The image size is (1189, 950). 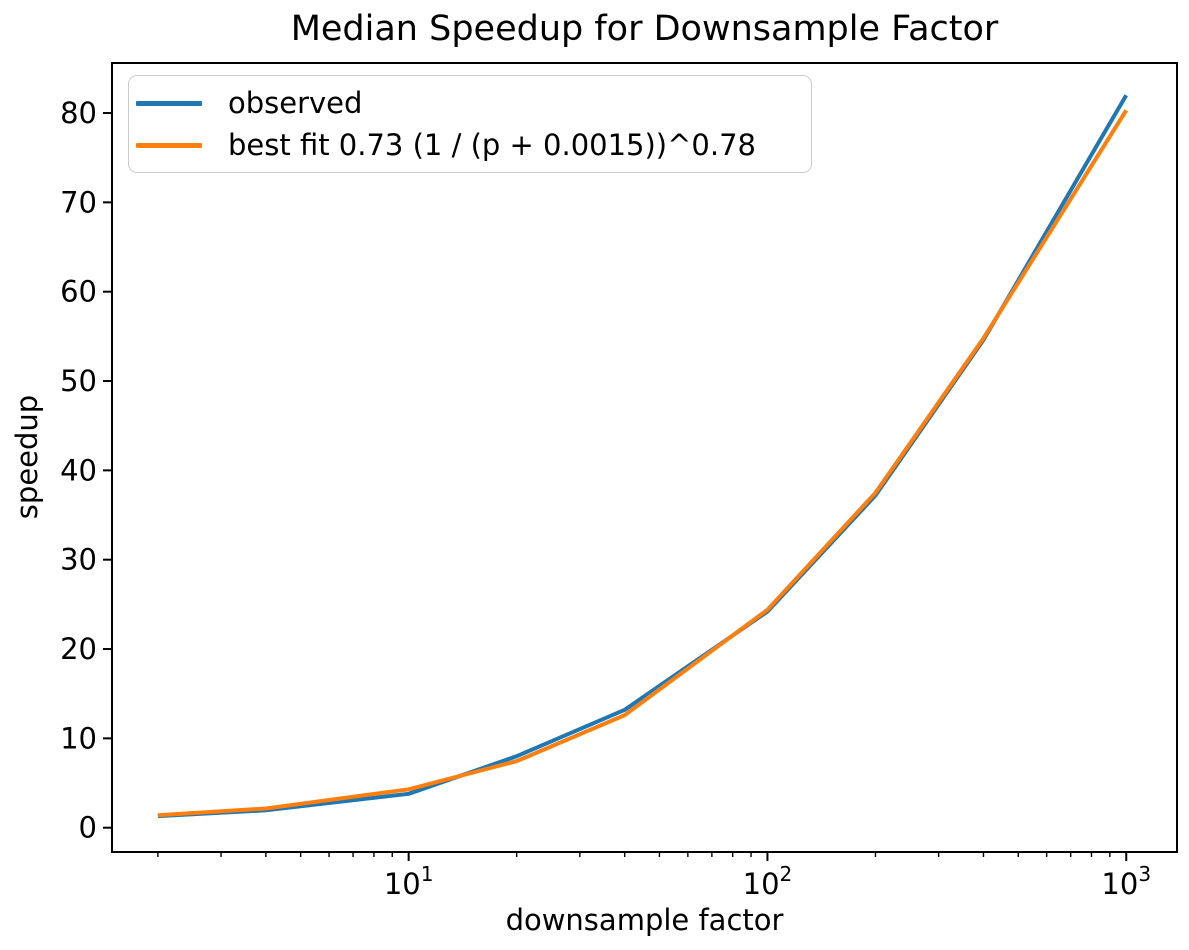 I want to click on y-axis-label: speedup, so click(x=27, y=457).